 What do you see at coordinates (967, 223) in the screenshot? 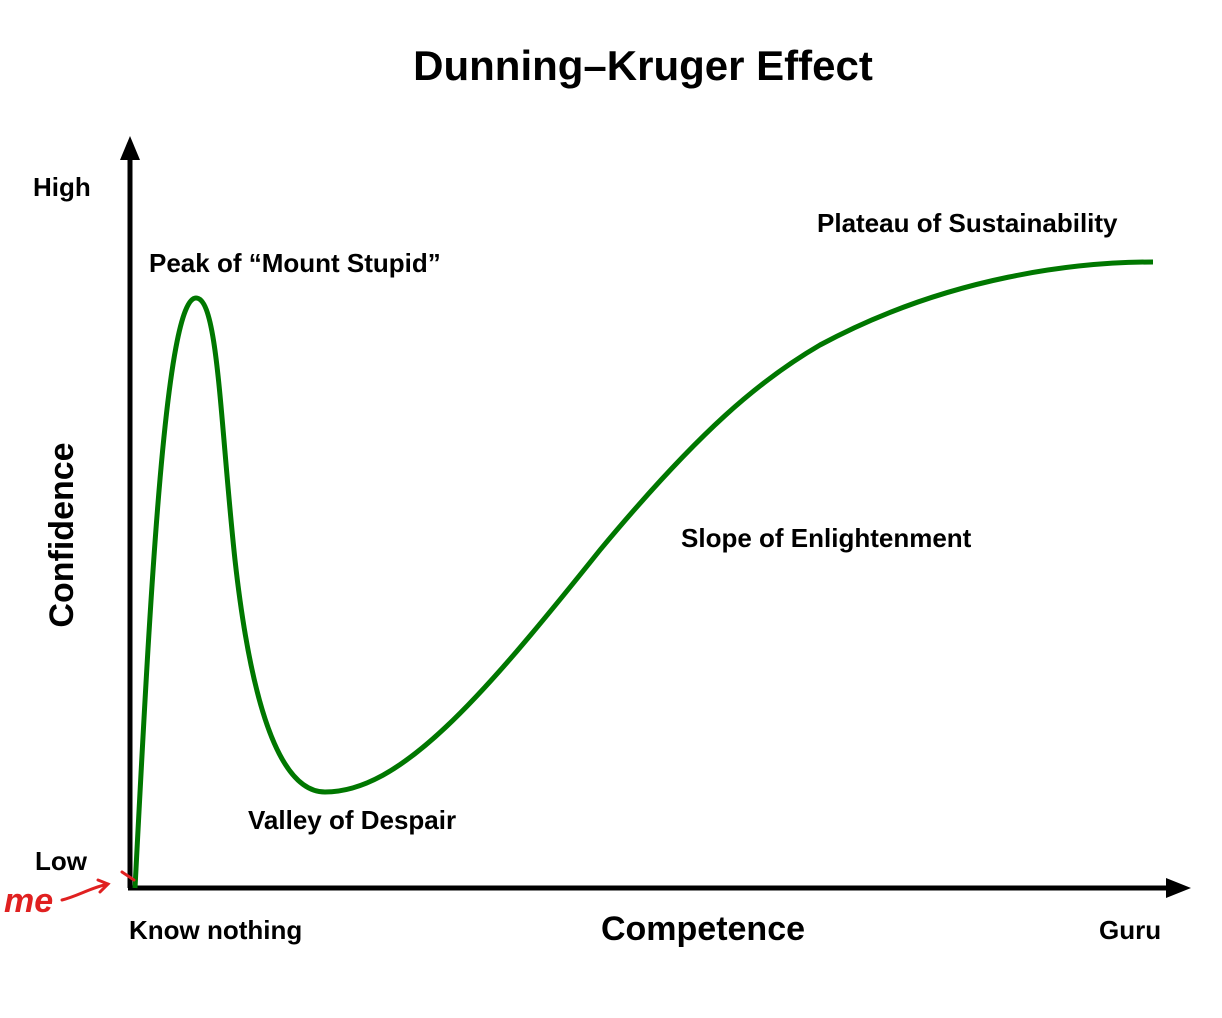
I see `annotation: Plateau of Sustainability` at bounding box center [967, 223].